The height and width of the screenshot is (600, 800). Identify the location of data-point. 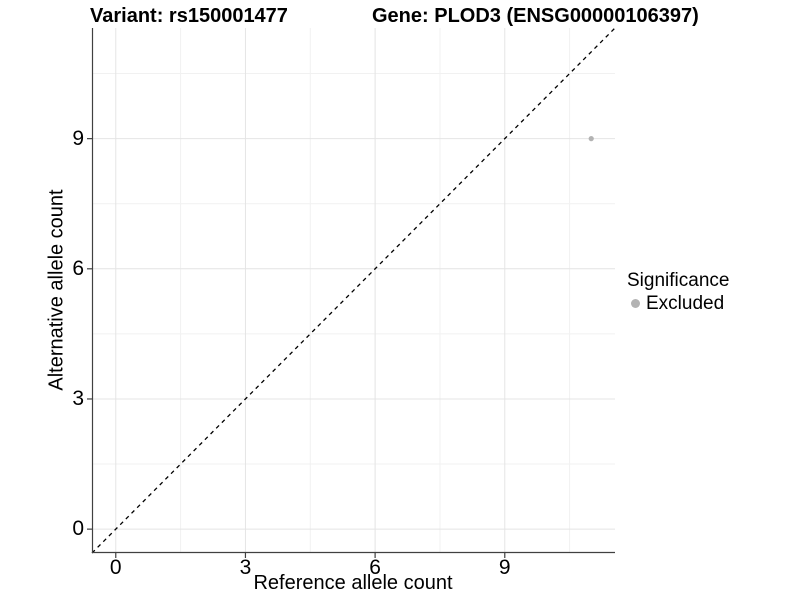
(591, 139).